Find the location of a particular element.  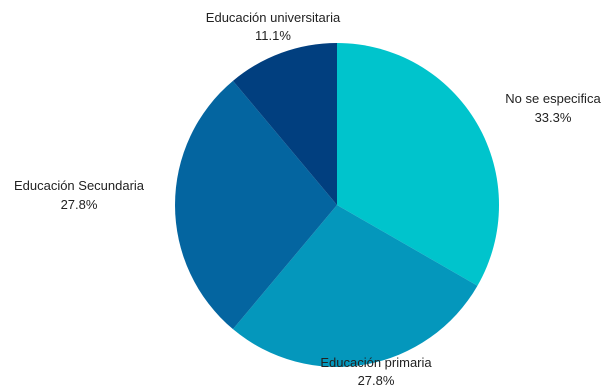

slice-label-value-3: 11.1% is located at coordinates (273, 35).